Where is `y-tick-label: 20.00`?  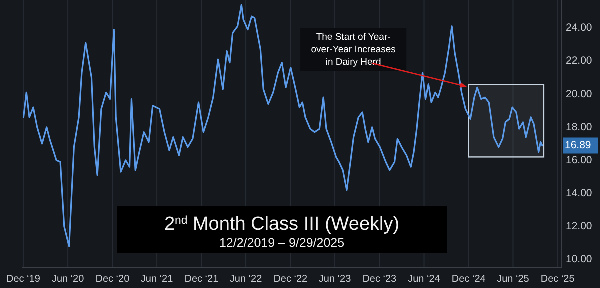 y-tick-label: 20.00 is located at coordinates (579, 94).